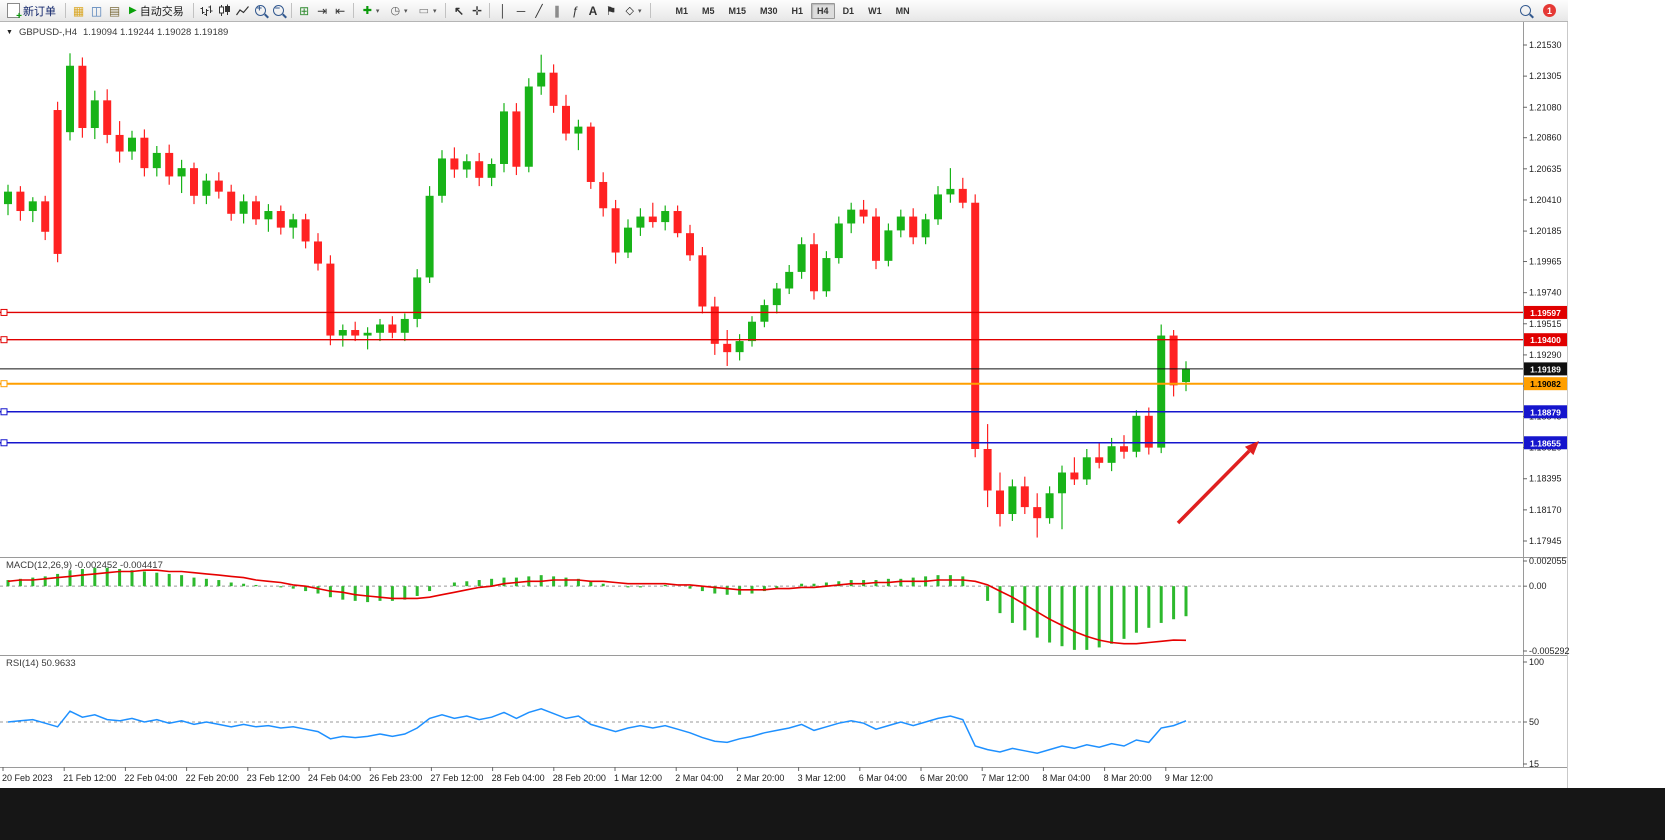  Describe the element at coordinates (1538, 10) in the screenshot. I see `toolbar-right-group: 1` at that location.